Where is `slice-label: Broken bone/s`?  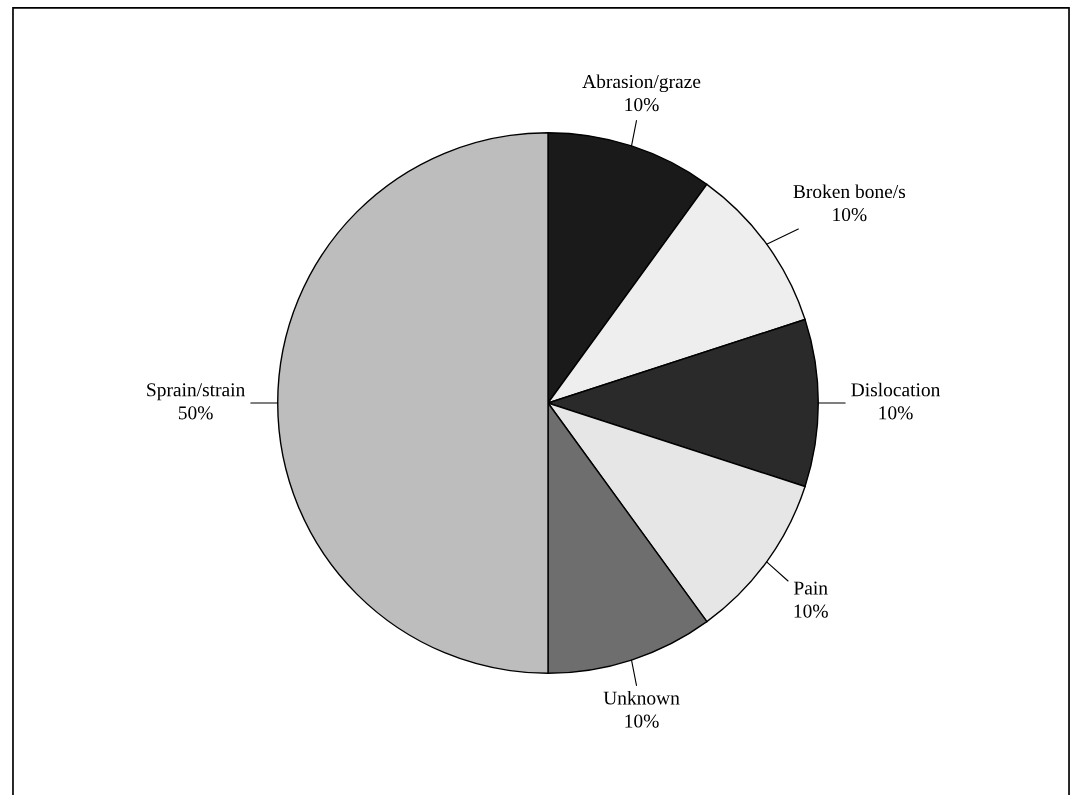
slice-label: Broken bone/s is located at coordinates (849, 191).